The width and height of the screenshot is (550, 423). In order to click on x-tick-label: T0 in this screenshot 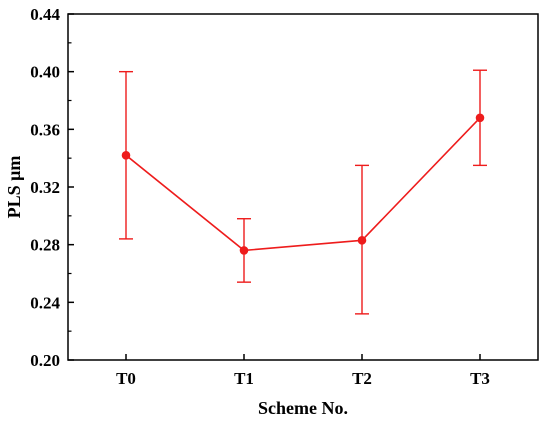, I will do `click(126, 378)`.